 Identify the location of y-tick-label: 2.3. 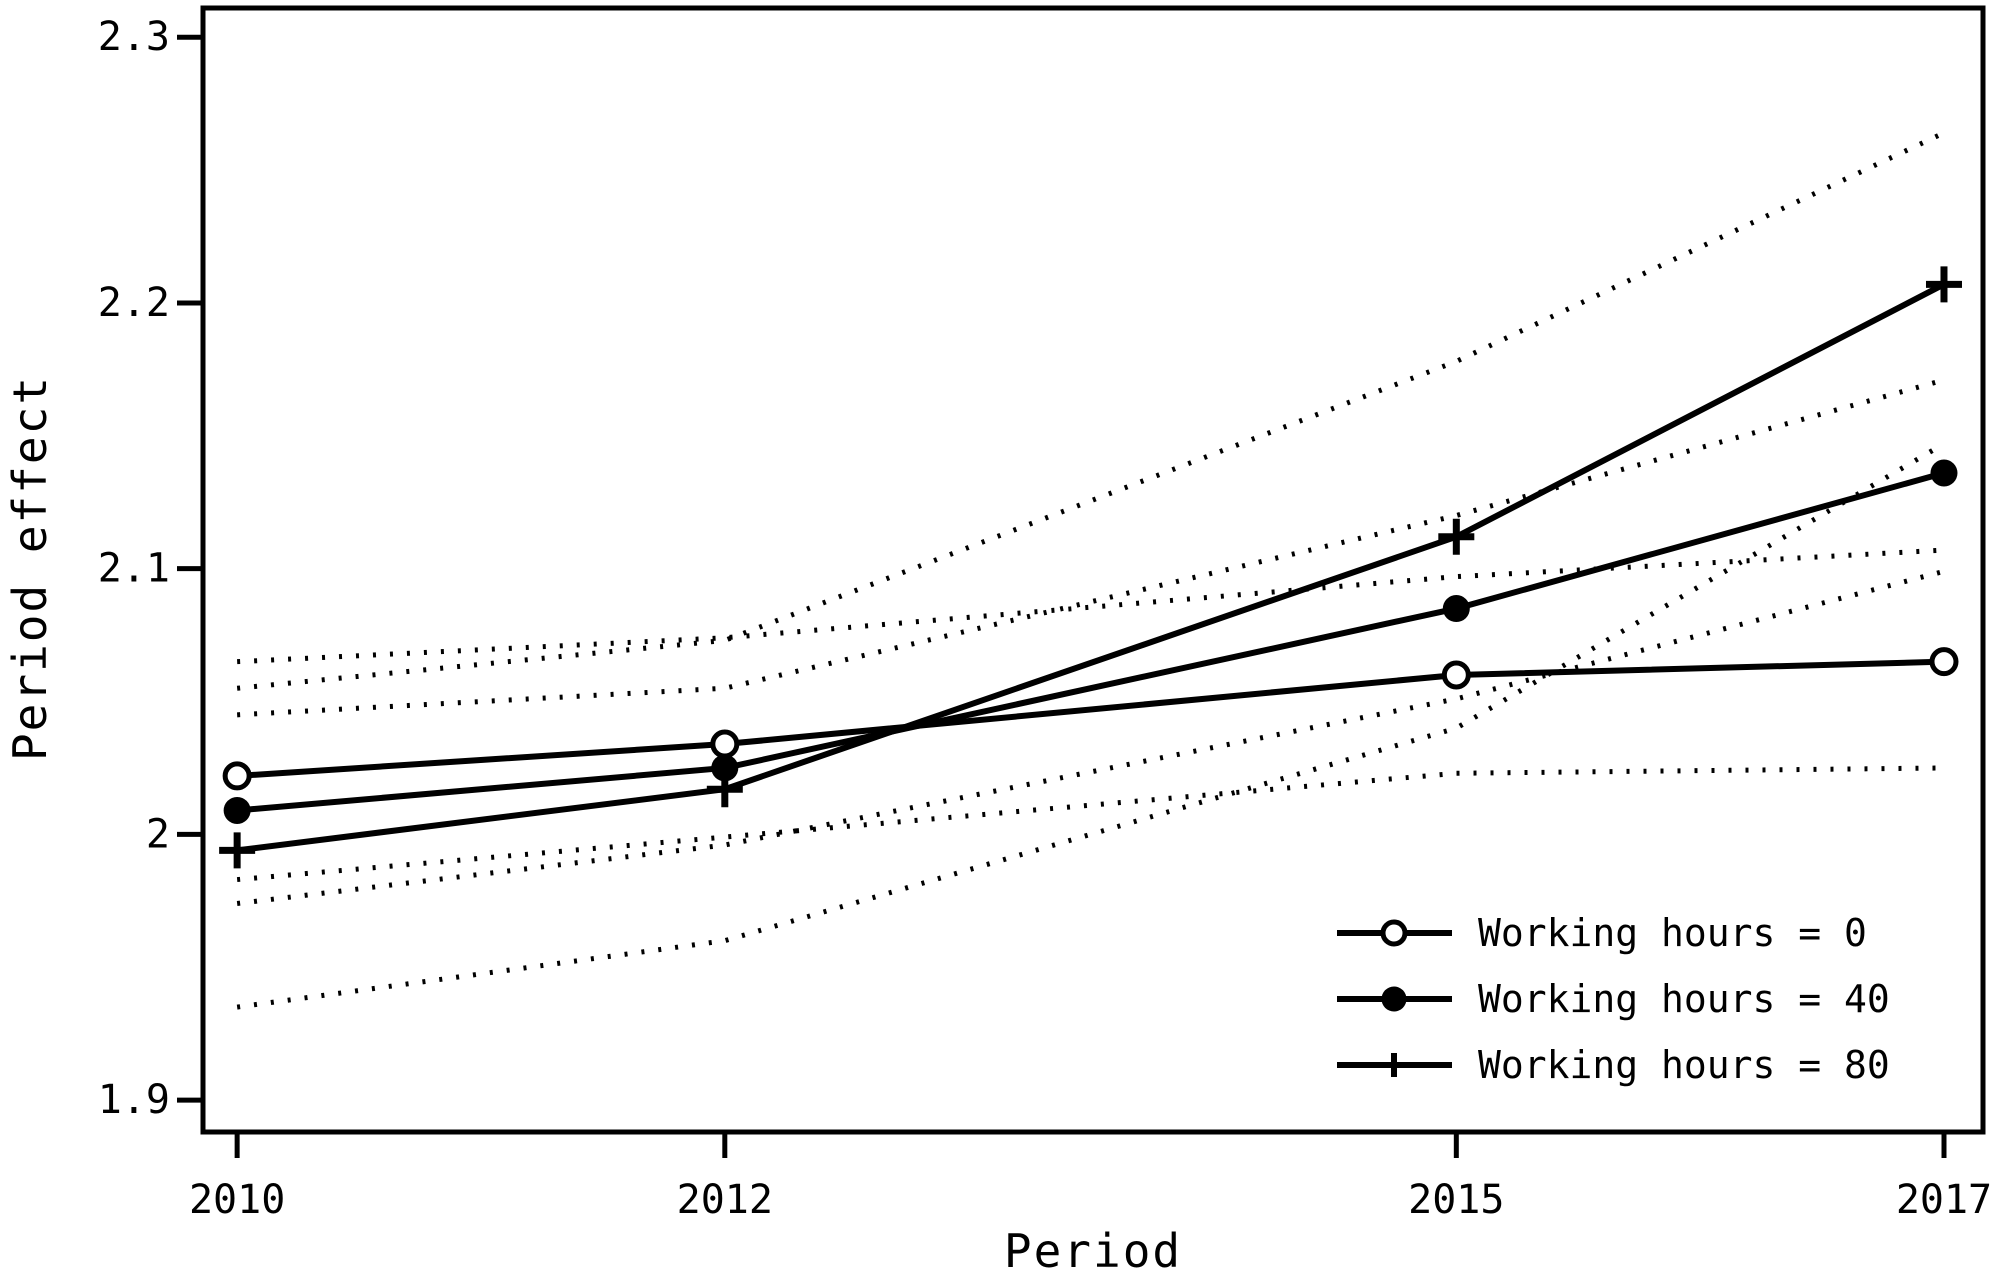
(134, 37).